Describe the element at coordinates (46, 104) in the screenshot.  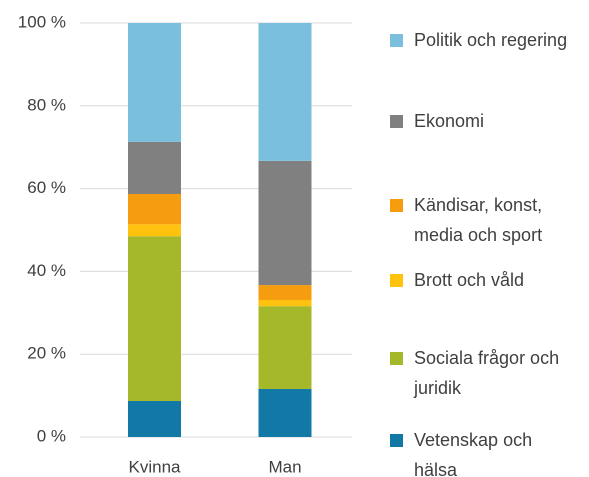
I see `y-tick-label: 80 %` at that location.